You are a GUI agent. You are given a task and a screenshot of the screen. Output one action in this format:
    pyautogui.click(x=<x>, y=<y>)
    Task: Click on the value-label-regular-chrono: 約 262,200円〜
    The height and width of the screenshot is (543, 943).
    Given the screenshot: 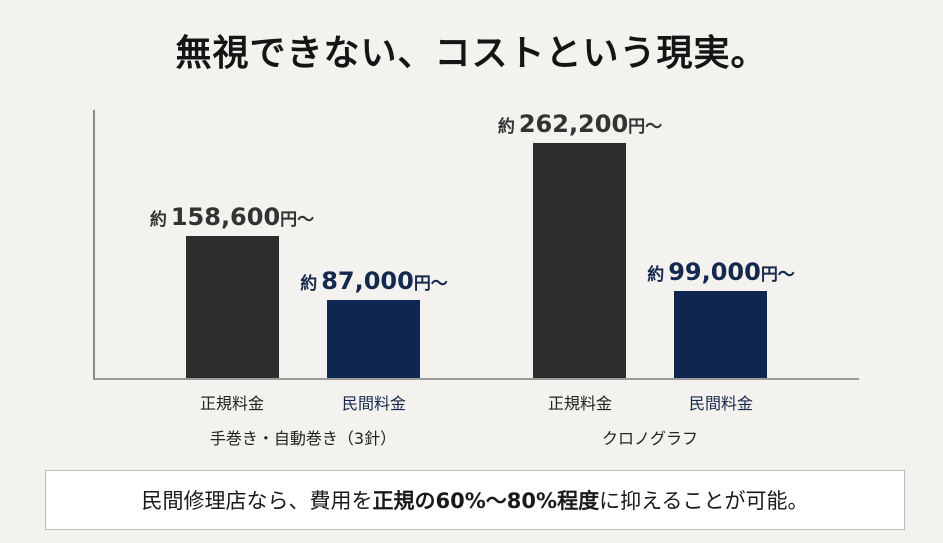 What is the action you would take?
    pyautogui.click(x=580, y=124)
    